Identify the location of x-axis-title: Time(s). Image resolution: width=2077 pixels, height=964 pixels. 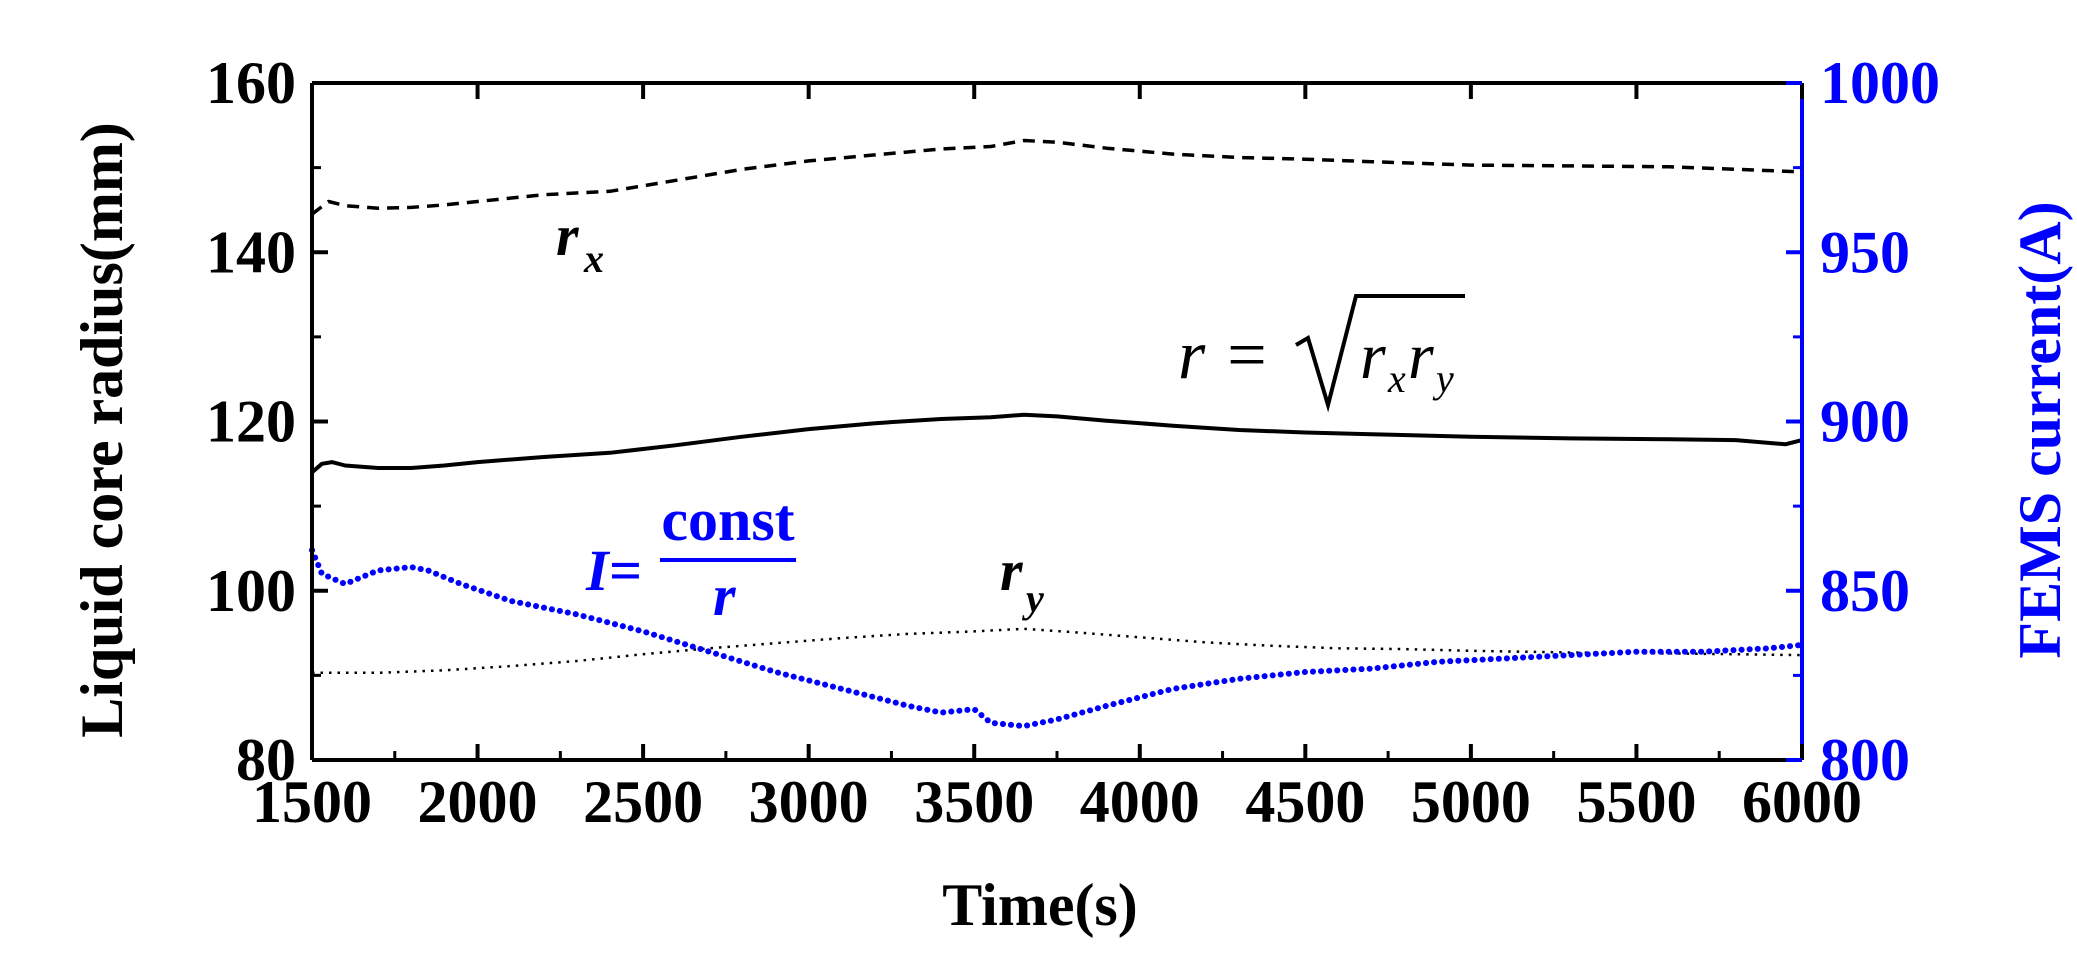
(1040, 905).